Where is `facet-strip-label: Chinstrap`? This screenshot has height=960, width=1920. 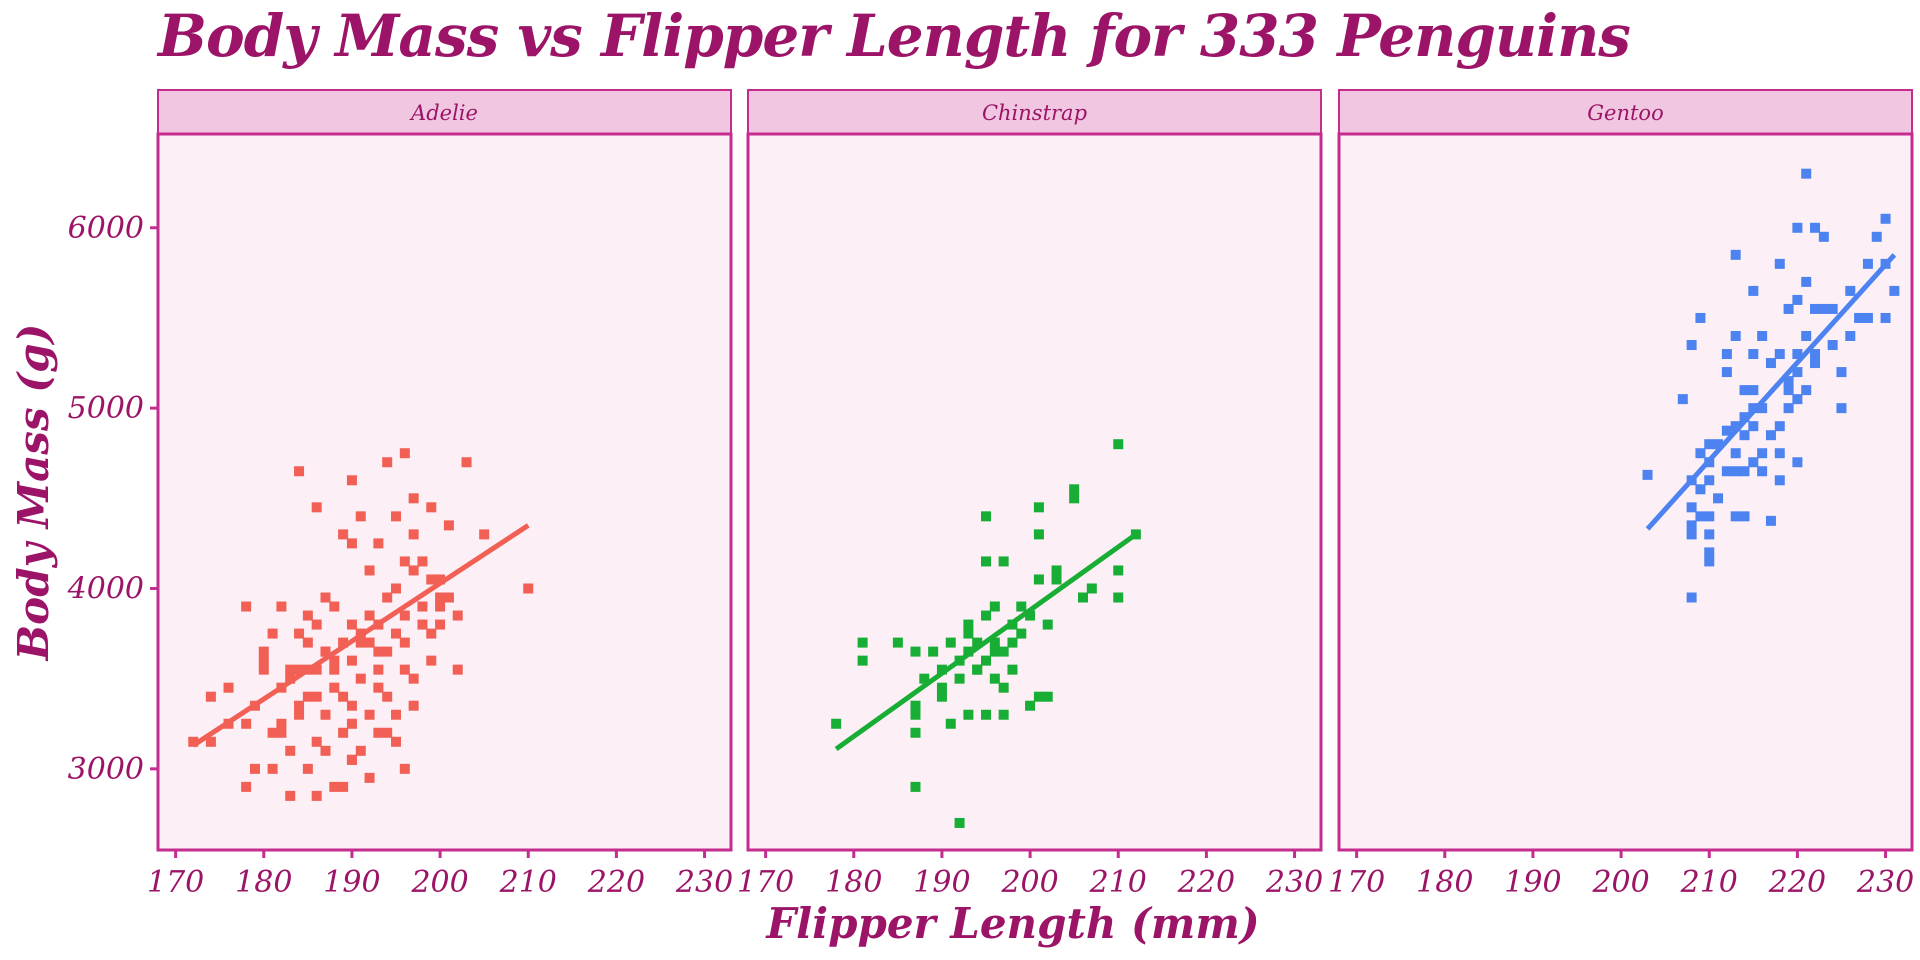
facet-strip-label: Chinstrap is located at coordinates (1034, 113).